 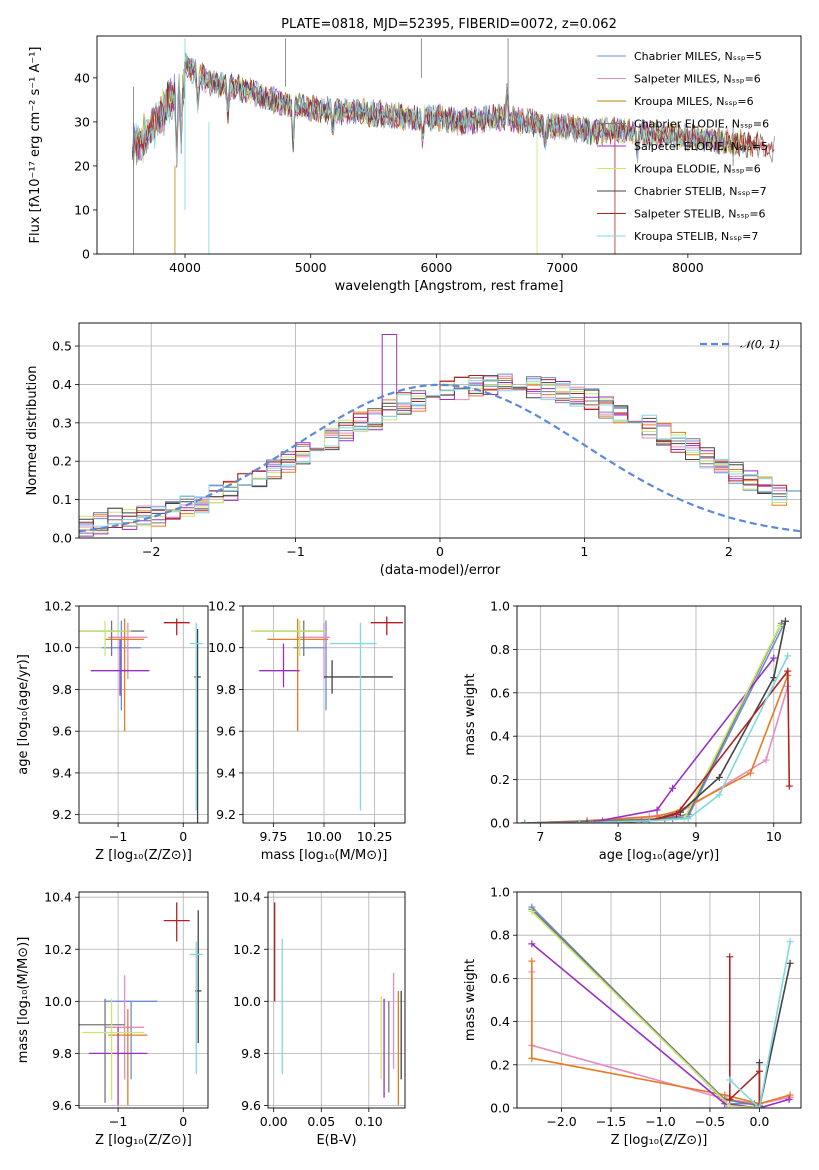 I want to click on x-tick-label: 5000, so click(x=311, y=267).